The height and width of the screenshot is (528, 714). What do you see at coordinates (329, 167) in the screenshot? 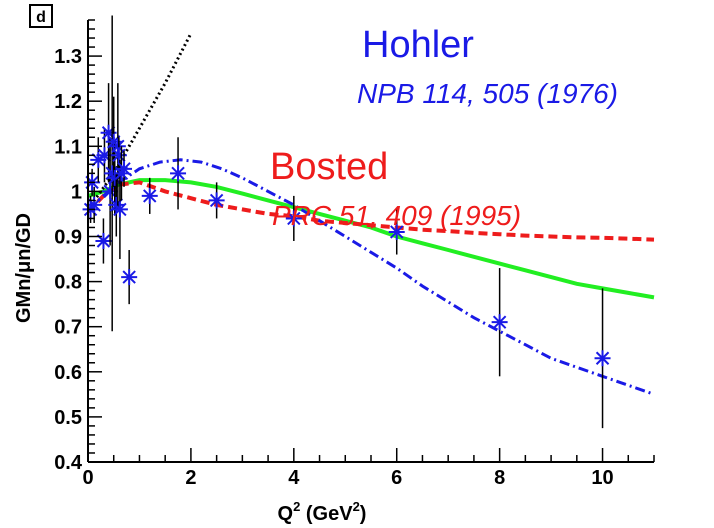
I see `bosted-label: Bosted` at bounding box center [329, 167].